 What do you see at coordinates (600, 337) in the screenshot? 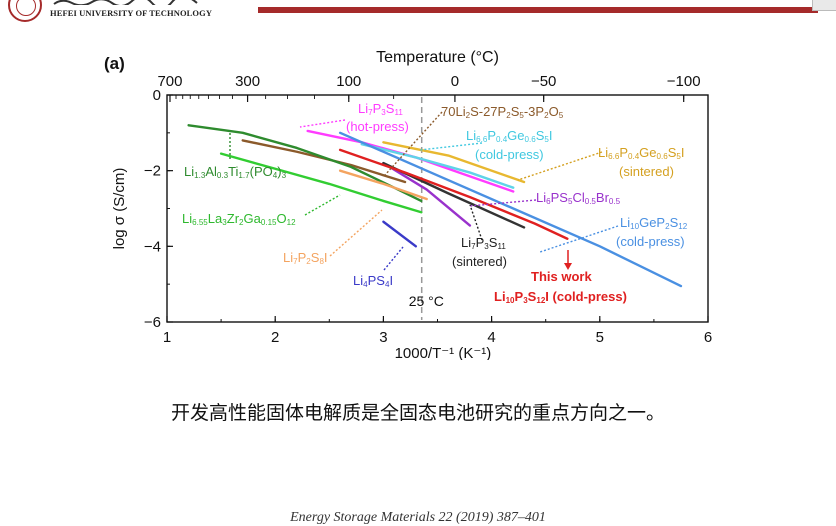
I see `x-tick-label: 5` at bounding box center [600, 337].